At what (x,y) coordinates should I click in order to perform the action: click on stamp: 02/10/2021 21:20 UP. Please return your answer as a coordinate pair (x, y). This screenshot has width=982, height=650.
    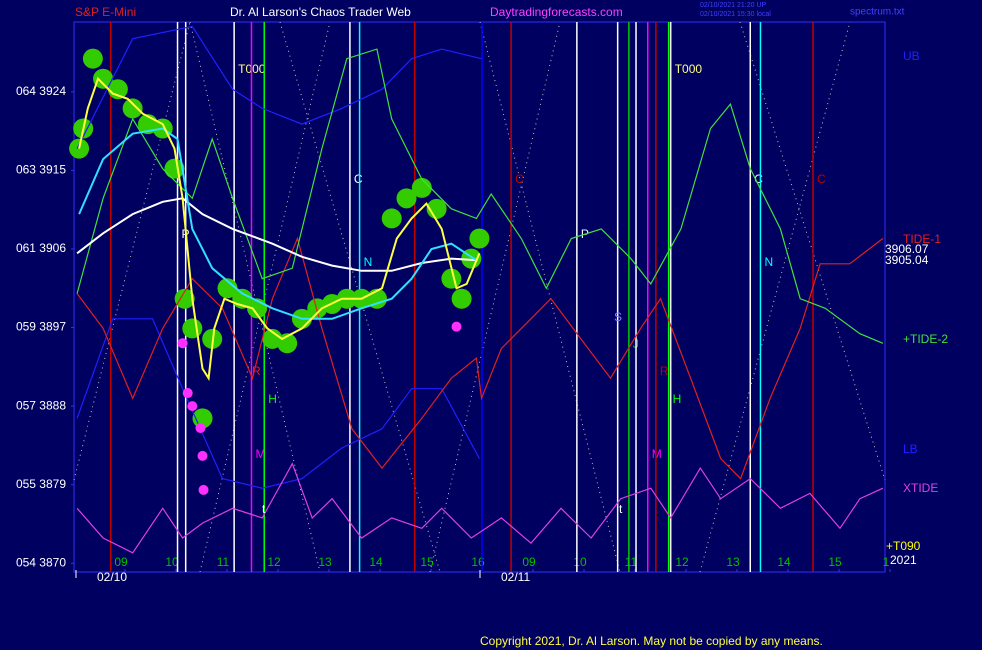
    Looking at the image, I should click on (733, 5).